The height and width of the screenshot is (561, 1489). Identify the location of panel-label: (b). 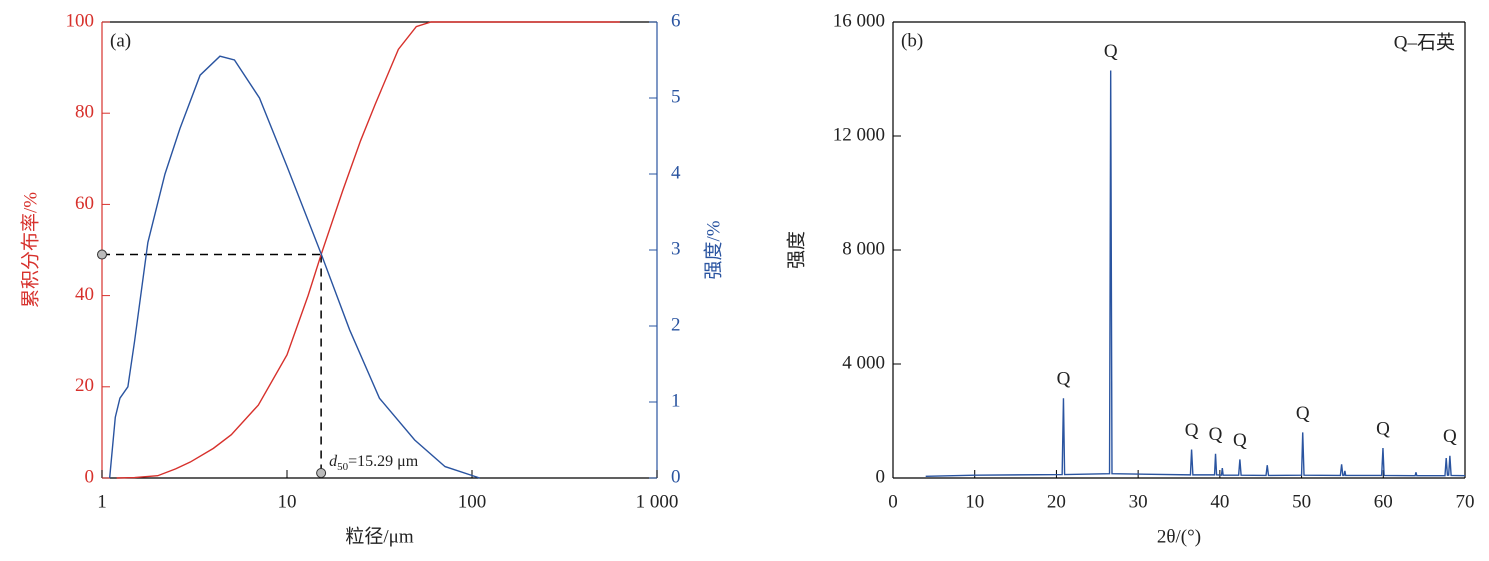
(912, 40).